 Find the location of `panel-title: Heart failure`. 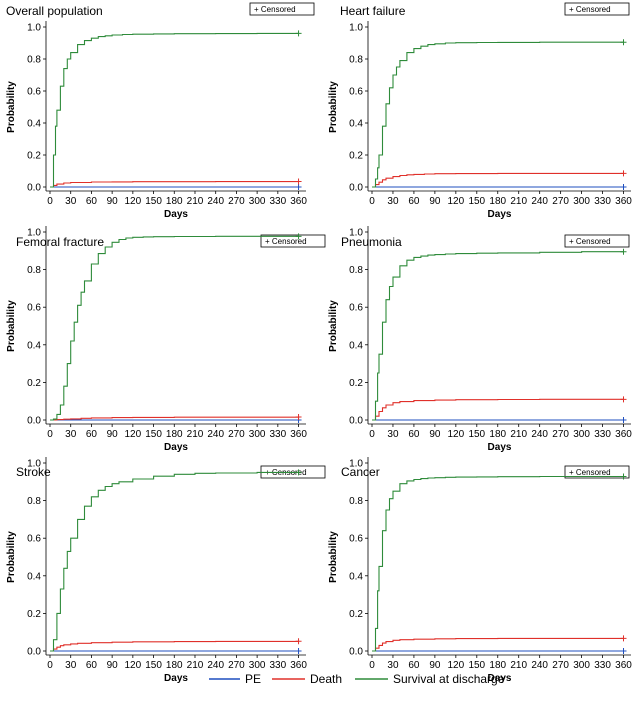

panel-title: Heart failure is located at coordinates (373, 11).